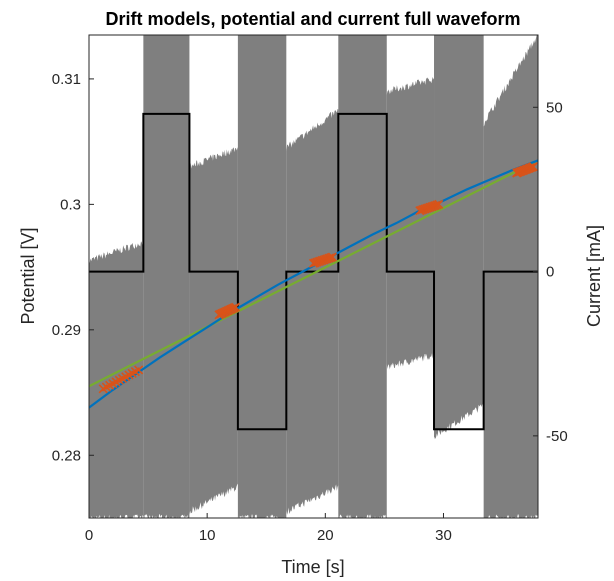 This screenshot has width=614, height=581. Describe the element at coordinates (28, 275) in the screenshot. I see `y-axis-left-title: Potential [V]` at that location.